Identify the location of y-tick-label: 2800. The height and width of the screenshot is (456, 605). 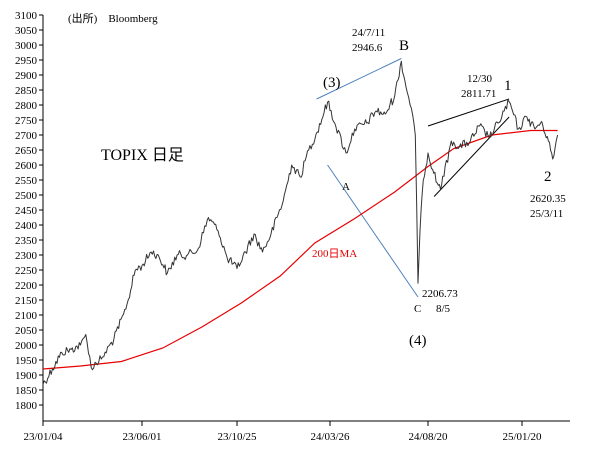
(26, 106).